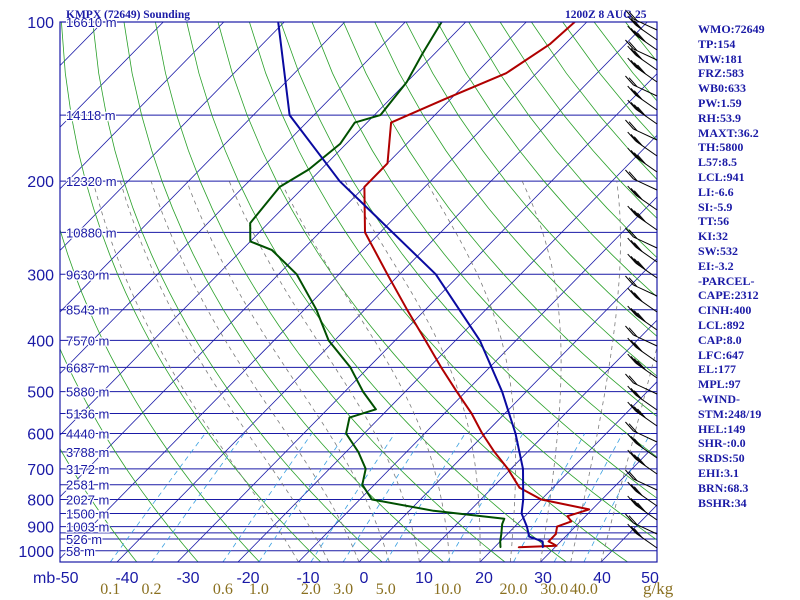 This screenshot has height=600, width=800. What do you see at coordinates (36, 552) in the screenshot?
I see `pressure-tick-label: 1000` at bounding box center [36, 552].